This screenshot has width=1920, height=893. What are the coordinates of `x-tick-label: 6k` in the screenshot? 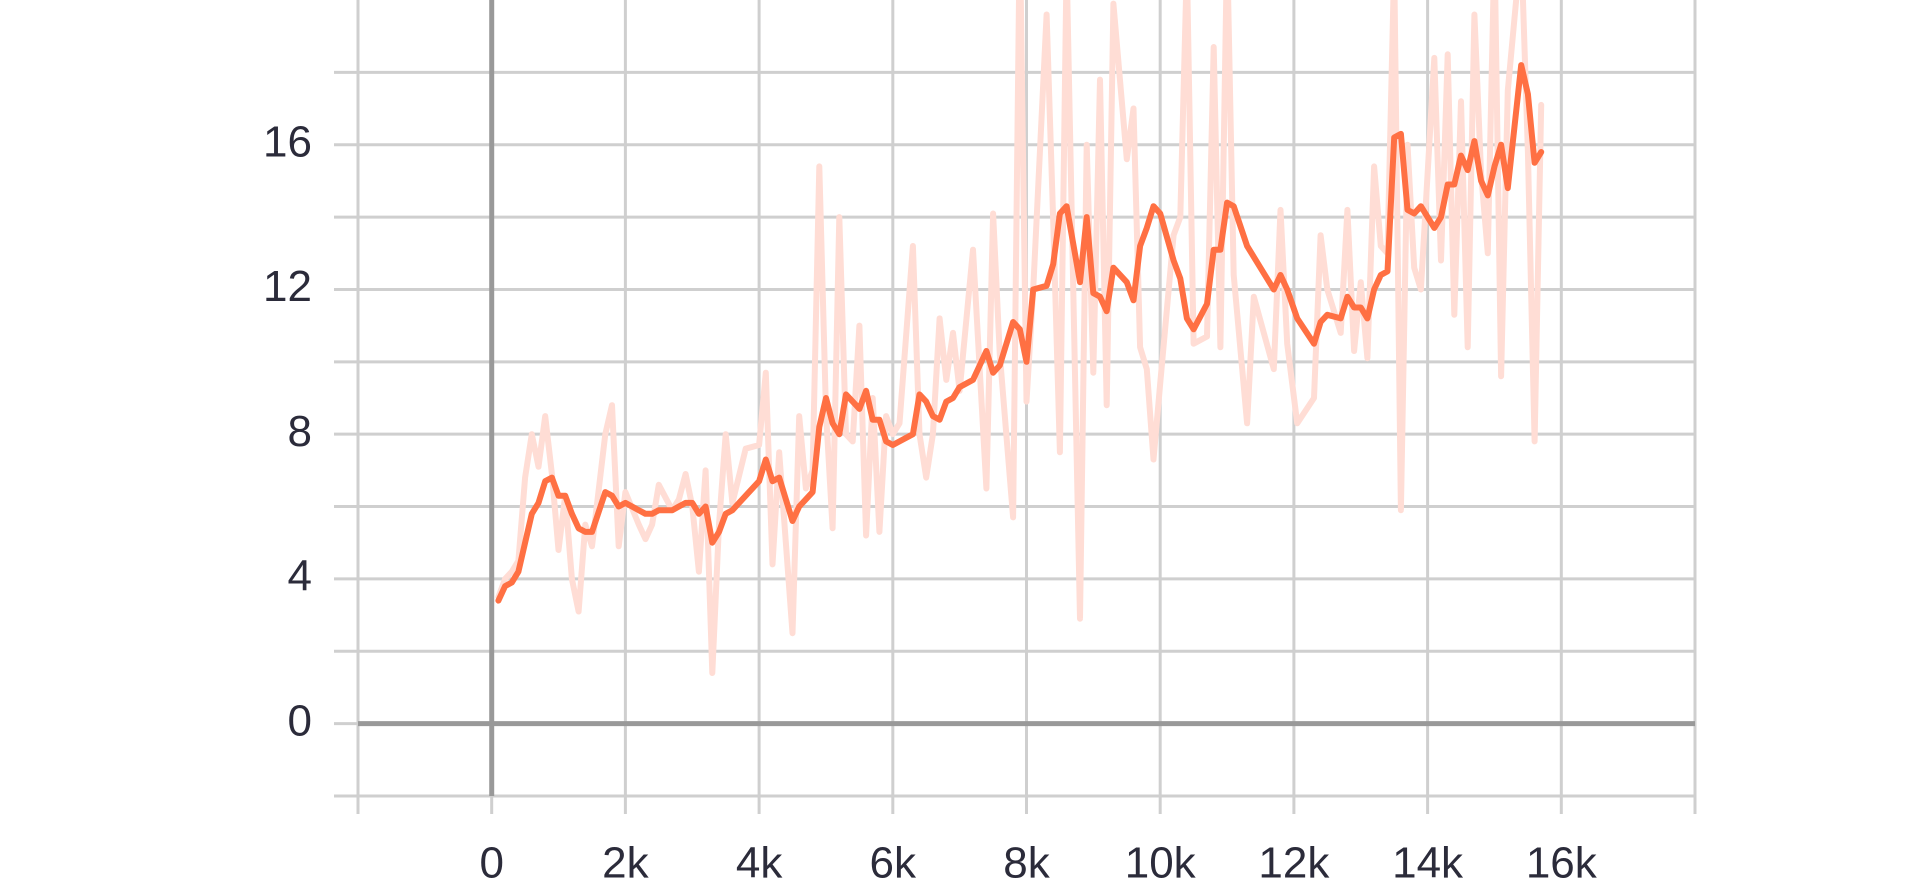 It's located at (893, 863).